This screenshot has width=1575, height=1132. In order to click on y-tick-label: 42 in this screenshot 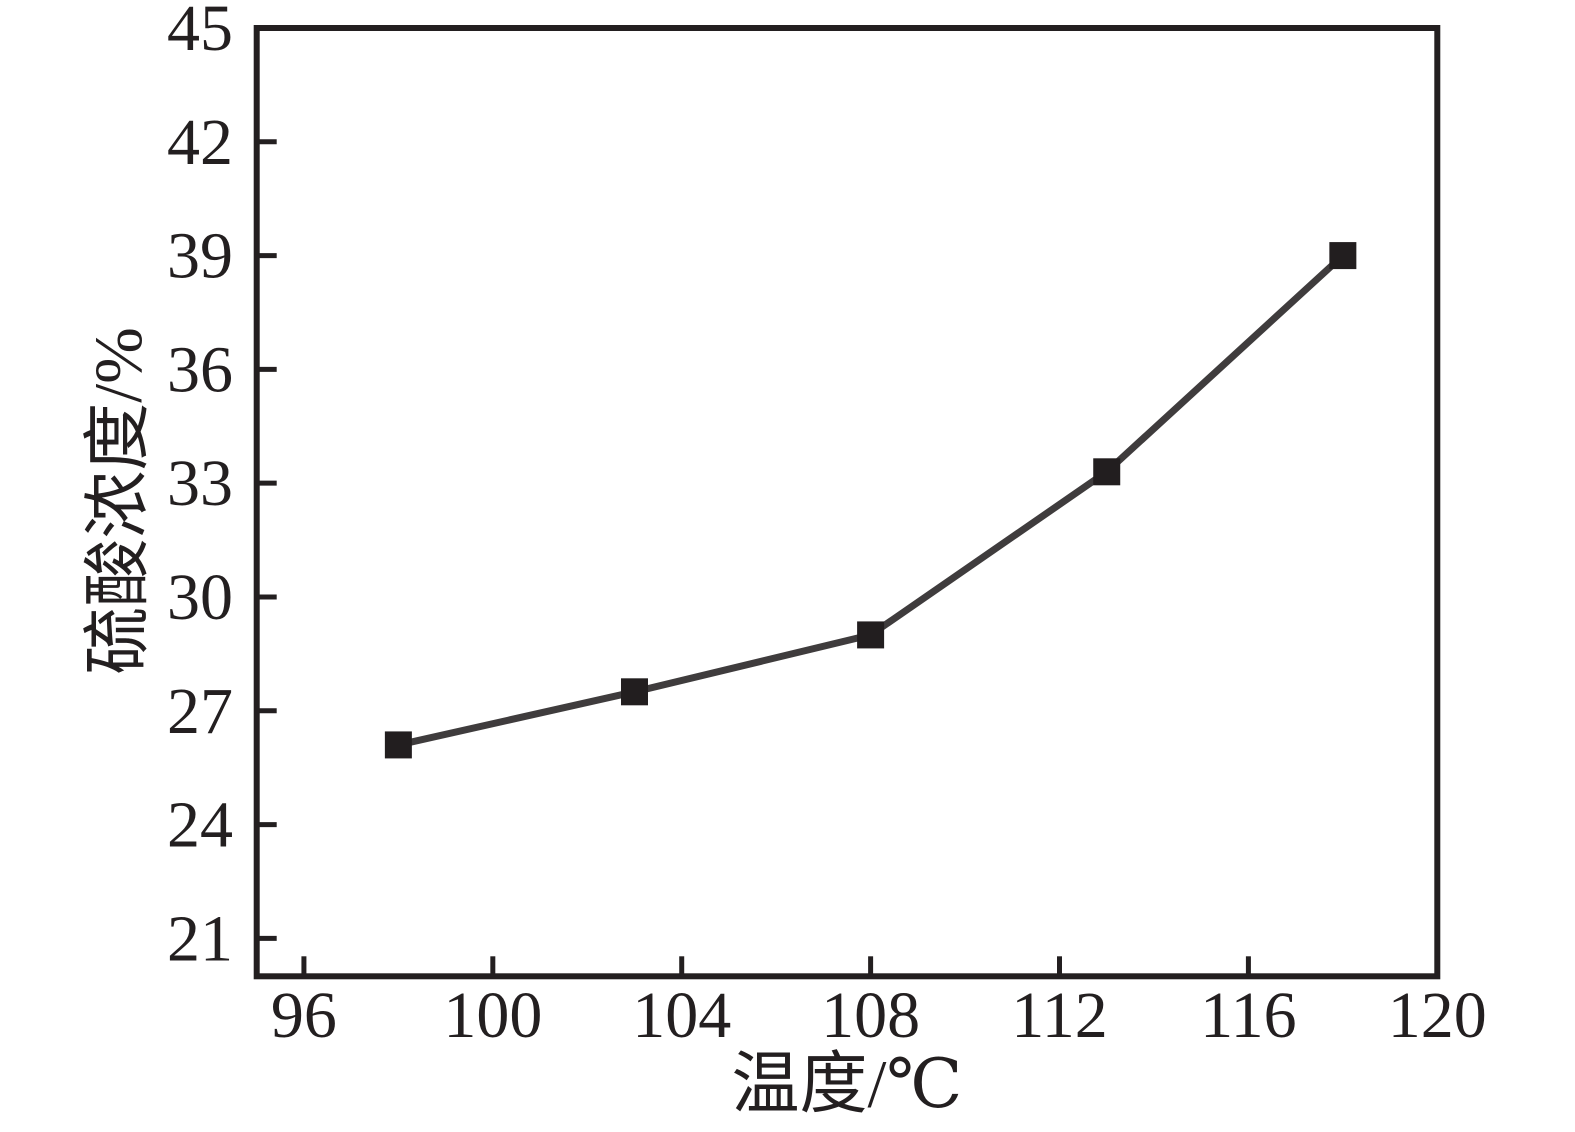, I will do `click(200, 142)`.